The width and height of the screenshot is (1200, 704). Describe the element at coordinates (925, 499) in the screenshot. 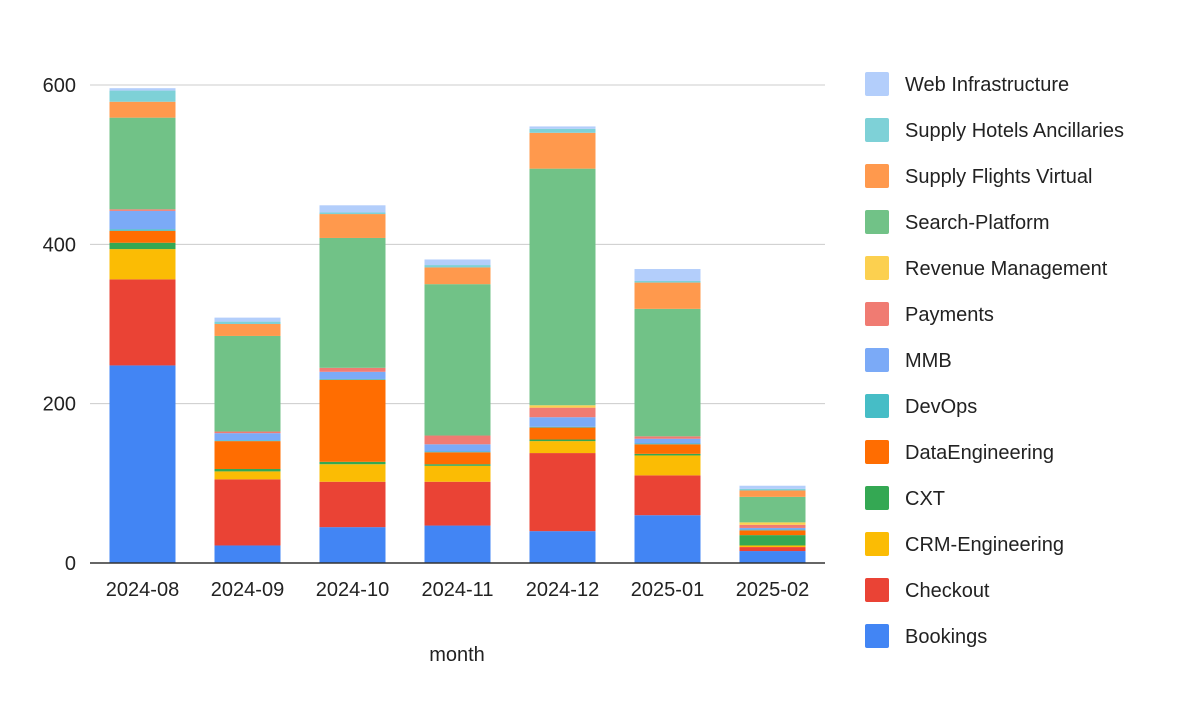

I see `legend-label: CXT` at that location.